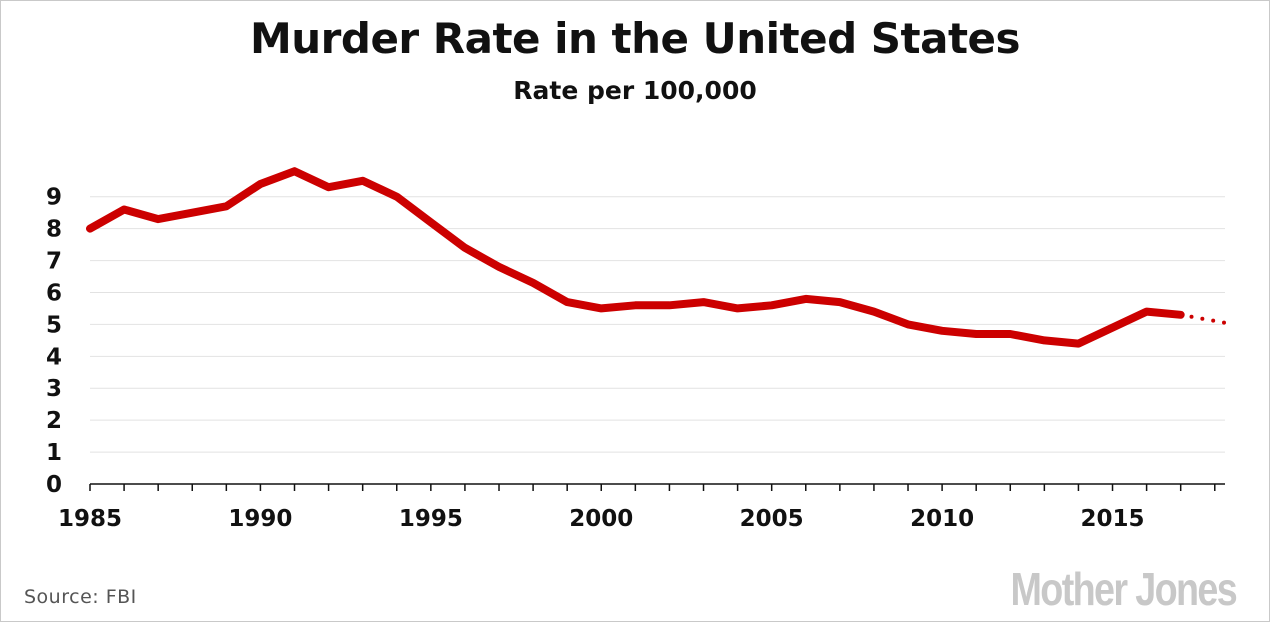 The width and height of the screenshot is (1270, 622). What do you see at coordinates (601, 519) in the screenshot?
I see `x-tick-label: 2000` at bounding box center [601, 519].